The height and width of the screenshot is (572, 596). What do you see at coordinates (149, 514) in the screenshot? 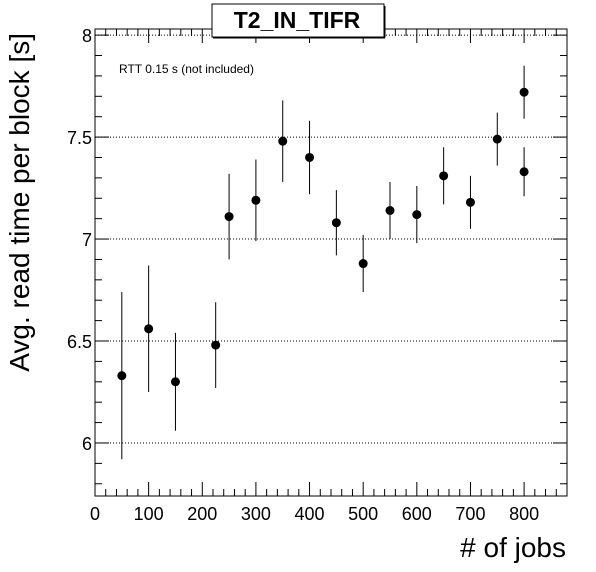
I see `x-tick-label: 100` at bounding box center [149, 514].